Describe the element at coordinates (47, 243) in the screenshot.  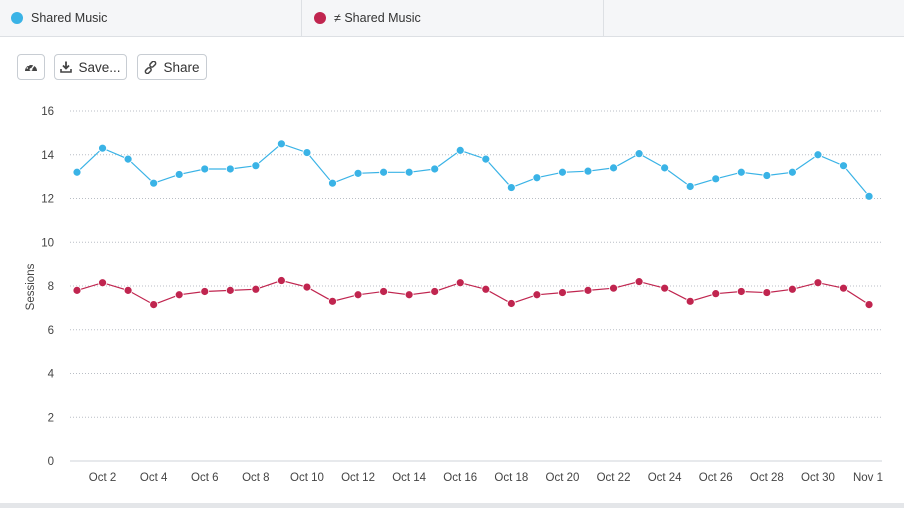
I see `y-tick-label: 10` at that location.